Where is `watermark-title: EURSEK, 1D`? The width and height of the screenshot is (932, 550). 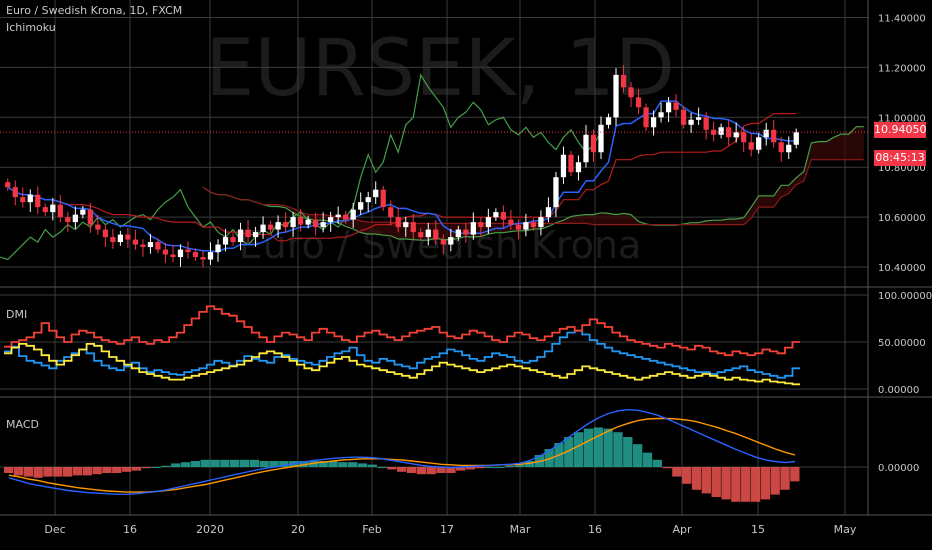 watermark-title: EURSEK, 1D is located at coordinates (440, 69).